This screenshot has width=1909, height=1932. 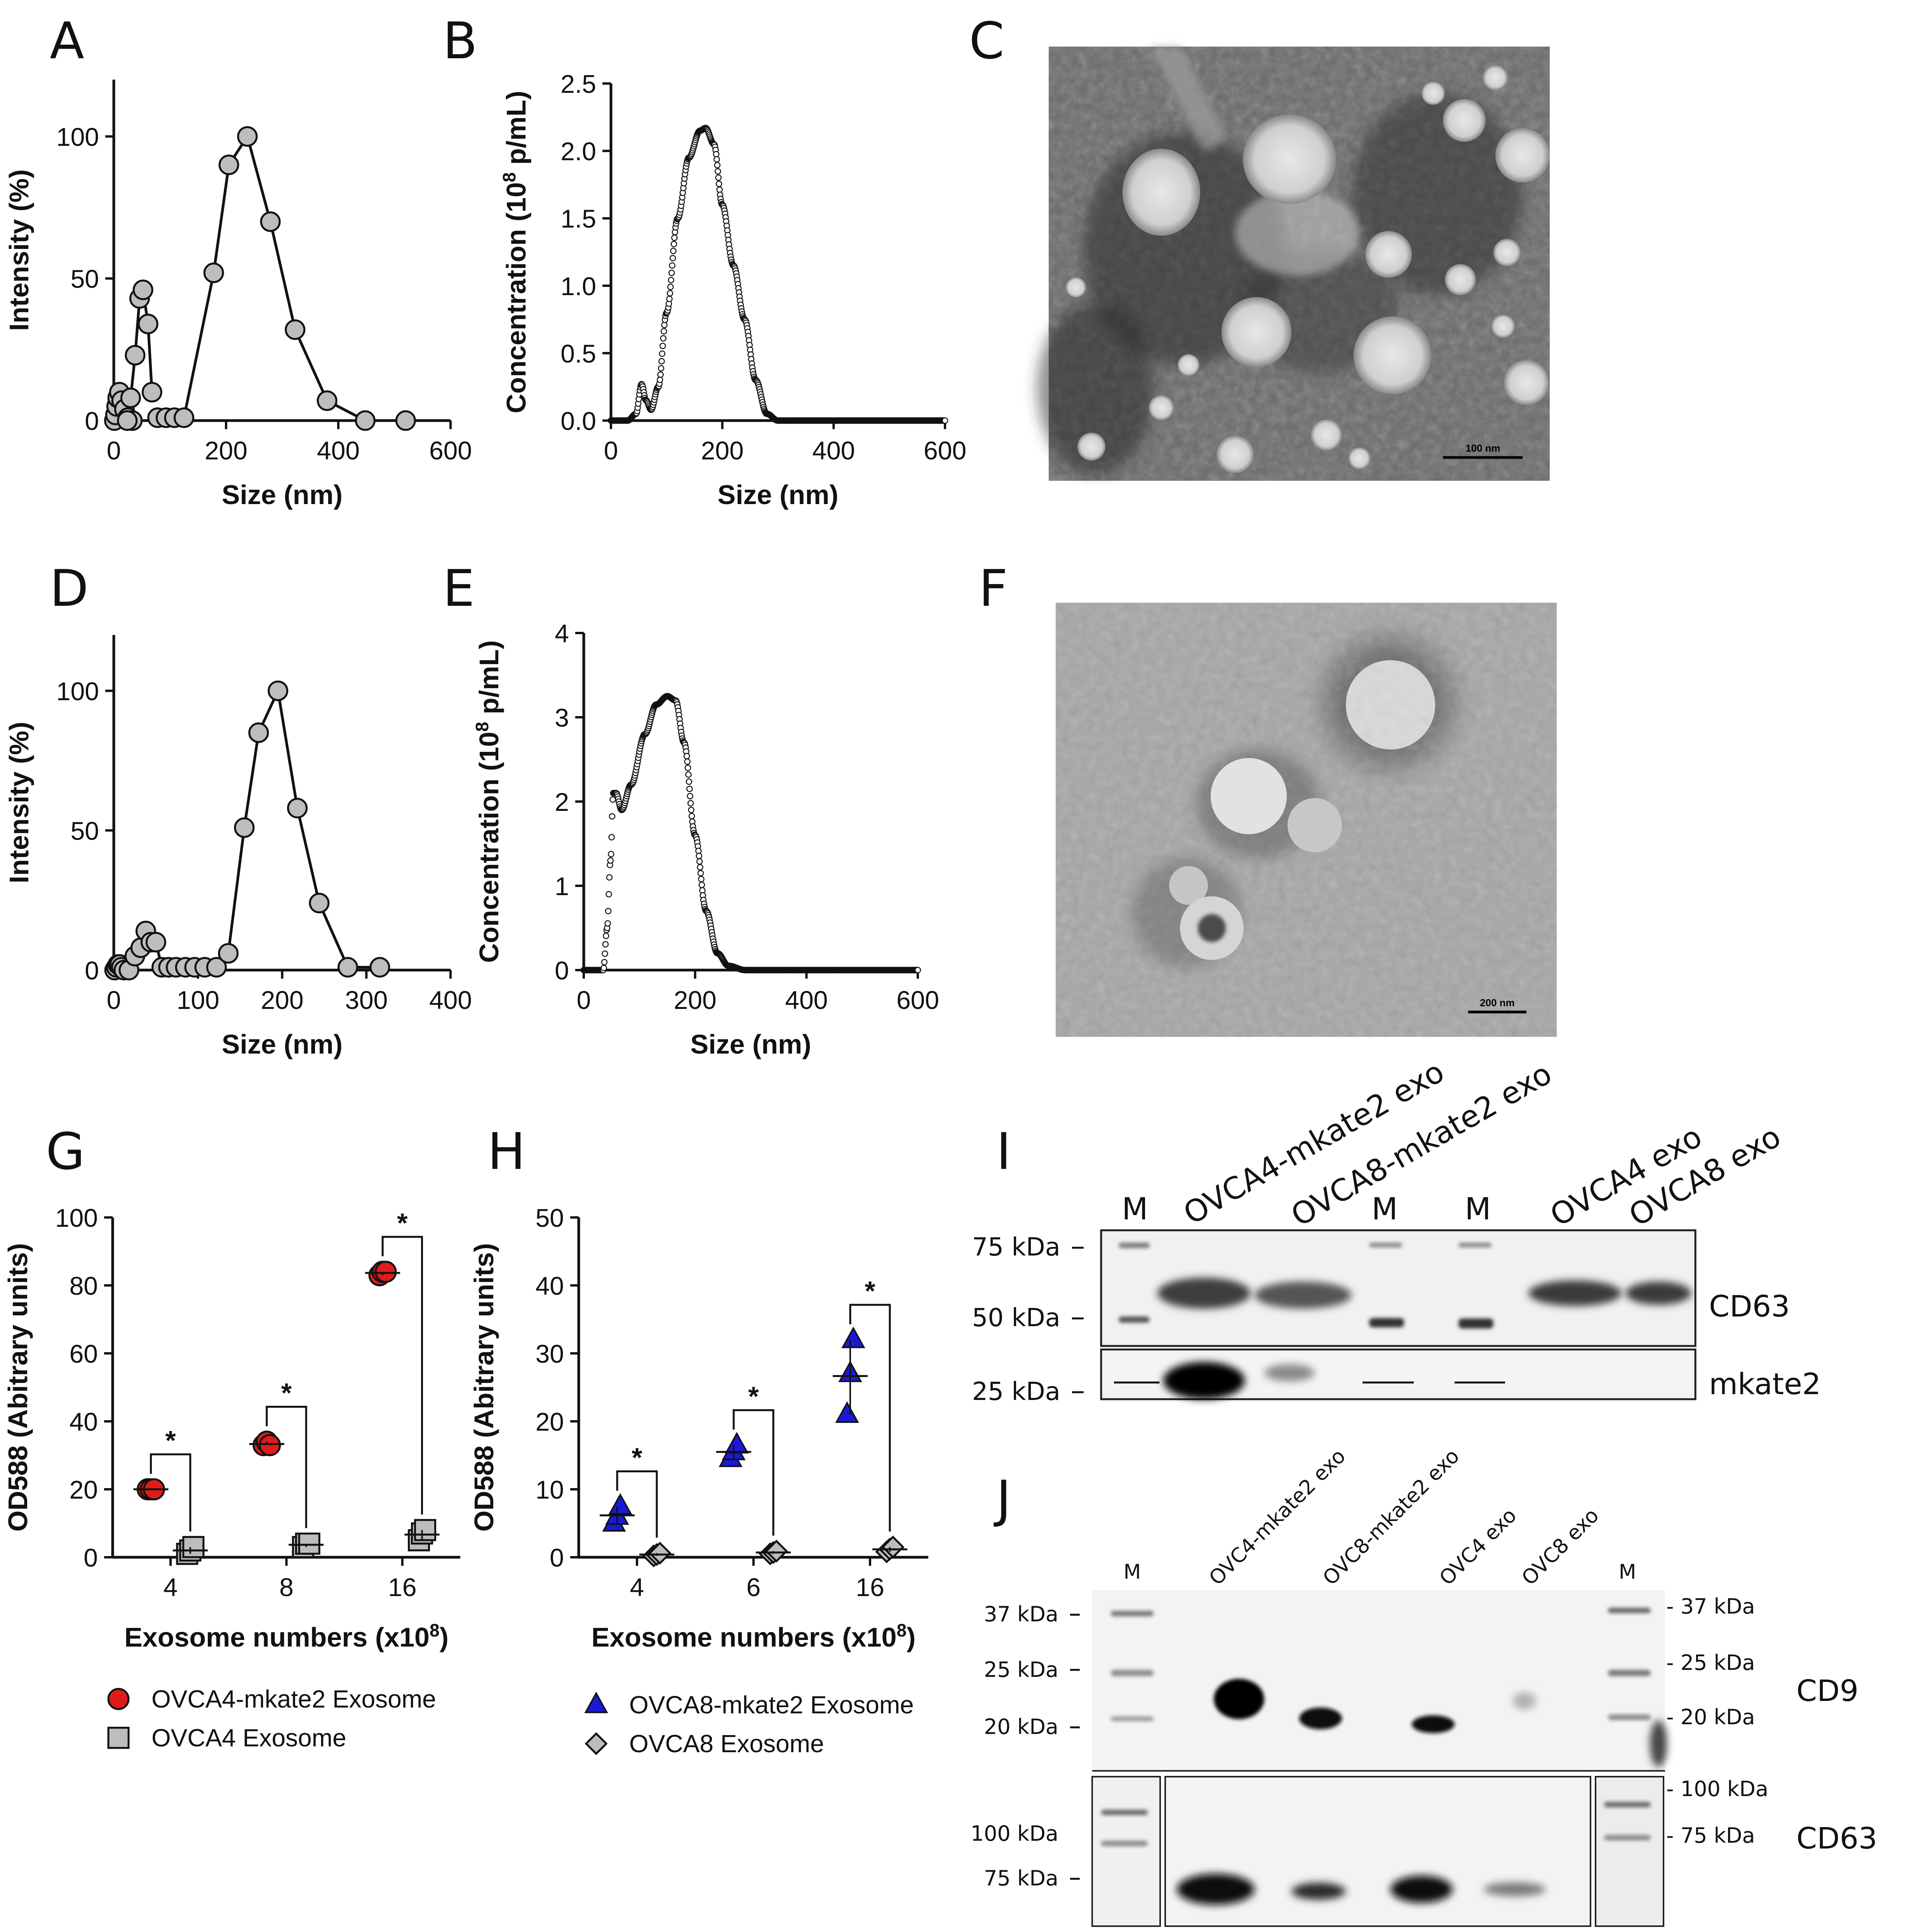 What do you see at coordinates (84, 1285) in the screenshot?
I see `y-tick-label: 80` at bounding box center [84, 1285].